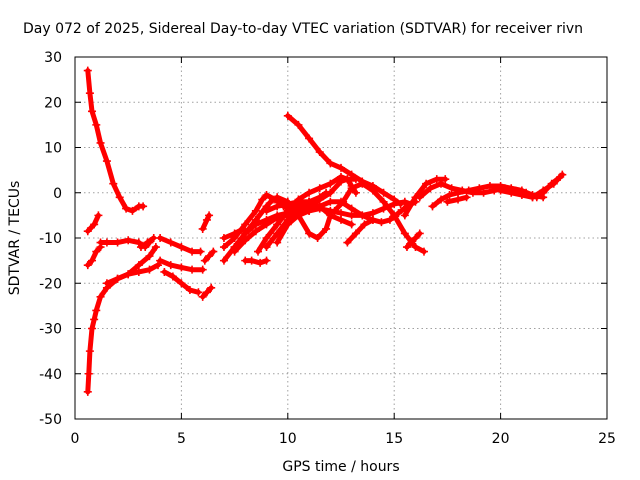 The width and height of the screenshot is (640, 480). I want to click on y-tick-label: 30, so click(53, 58).